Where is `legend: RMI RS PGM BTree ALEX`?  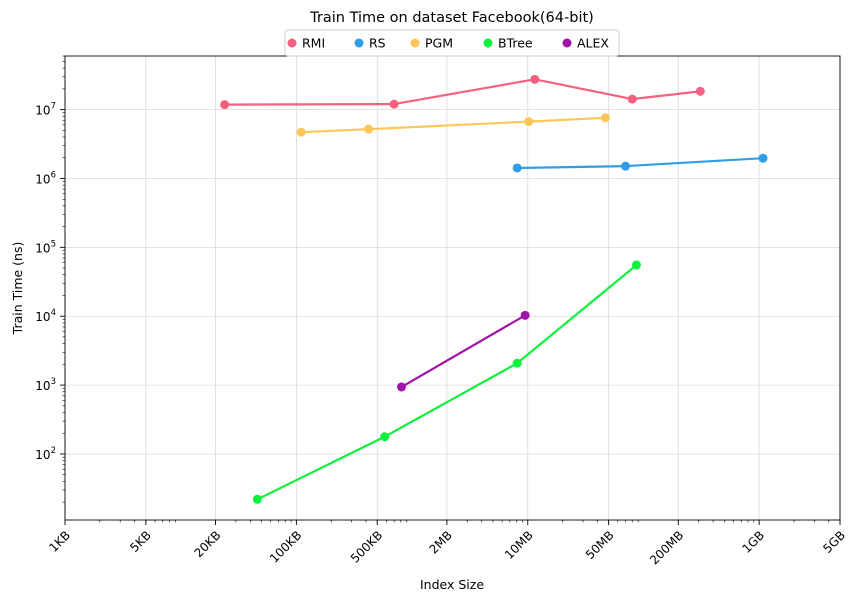 legend: RMI RS PGM BTree ALEX is located at coordinates (452, 43).